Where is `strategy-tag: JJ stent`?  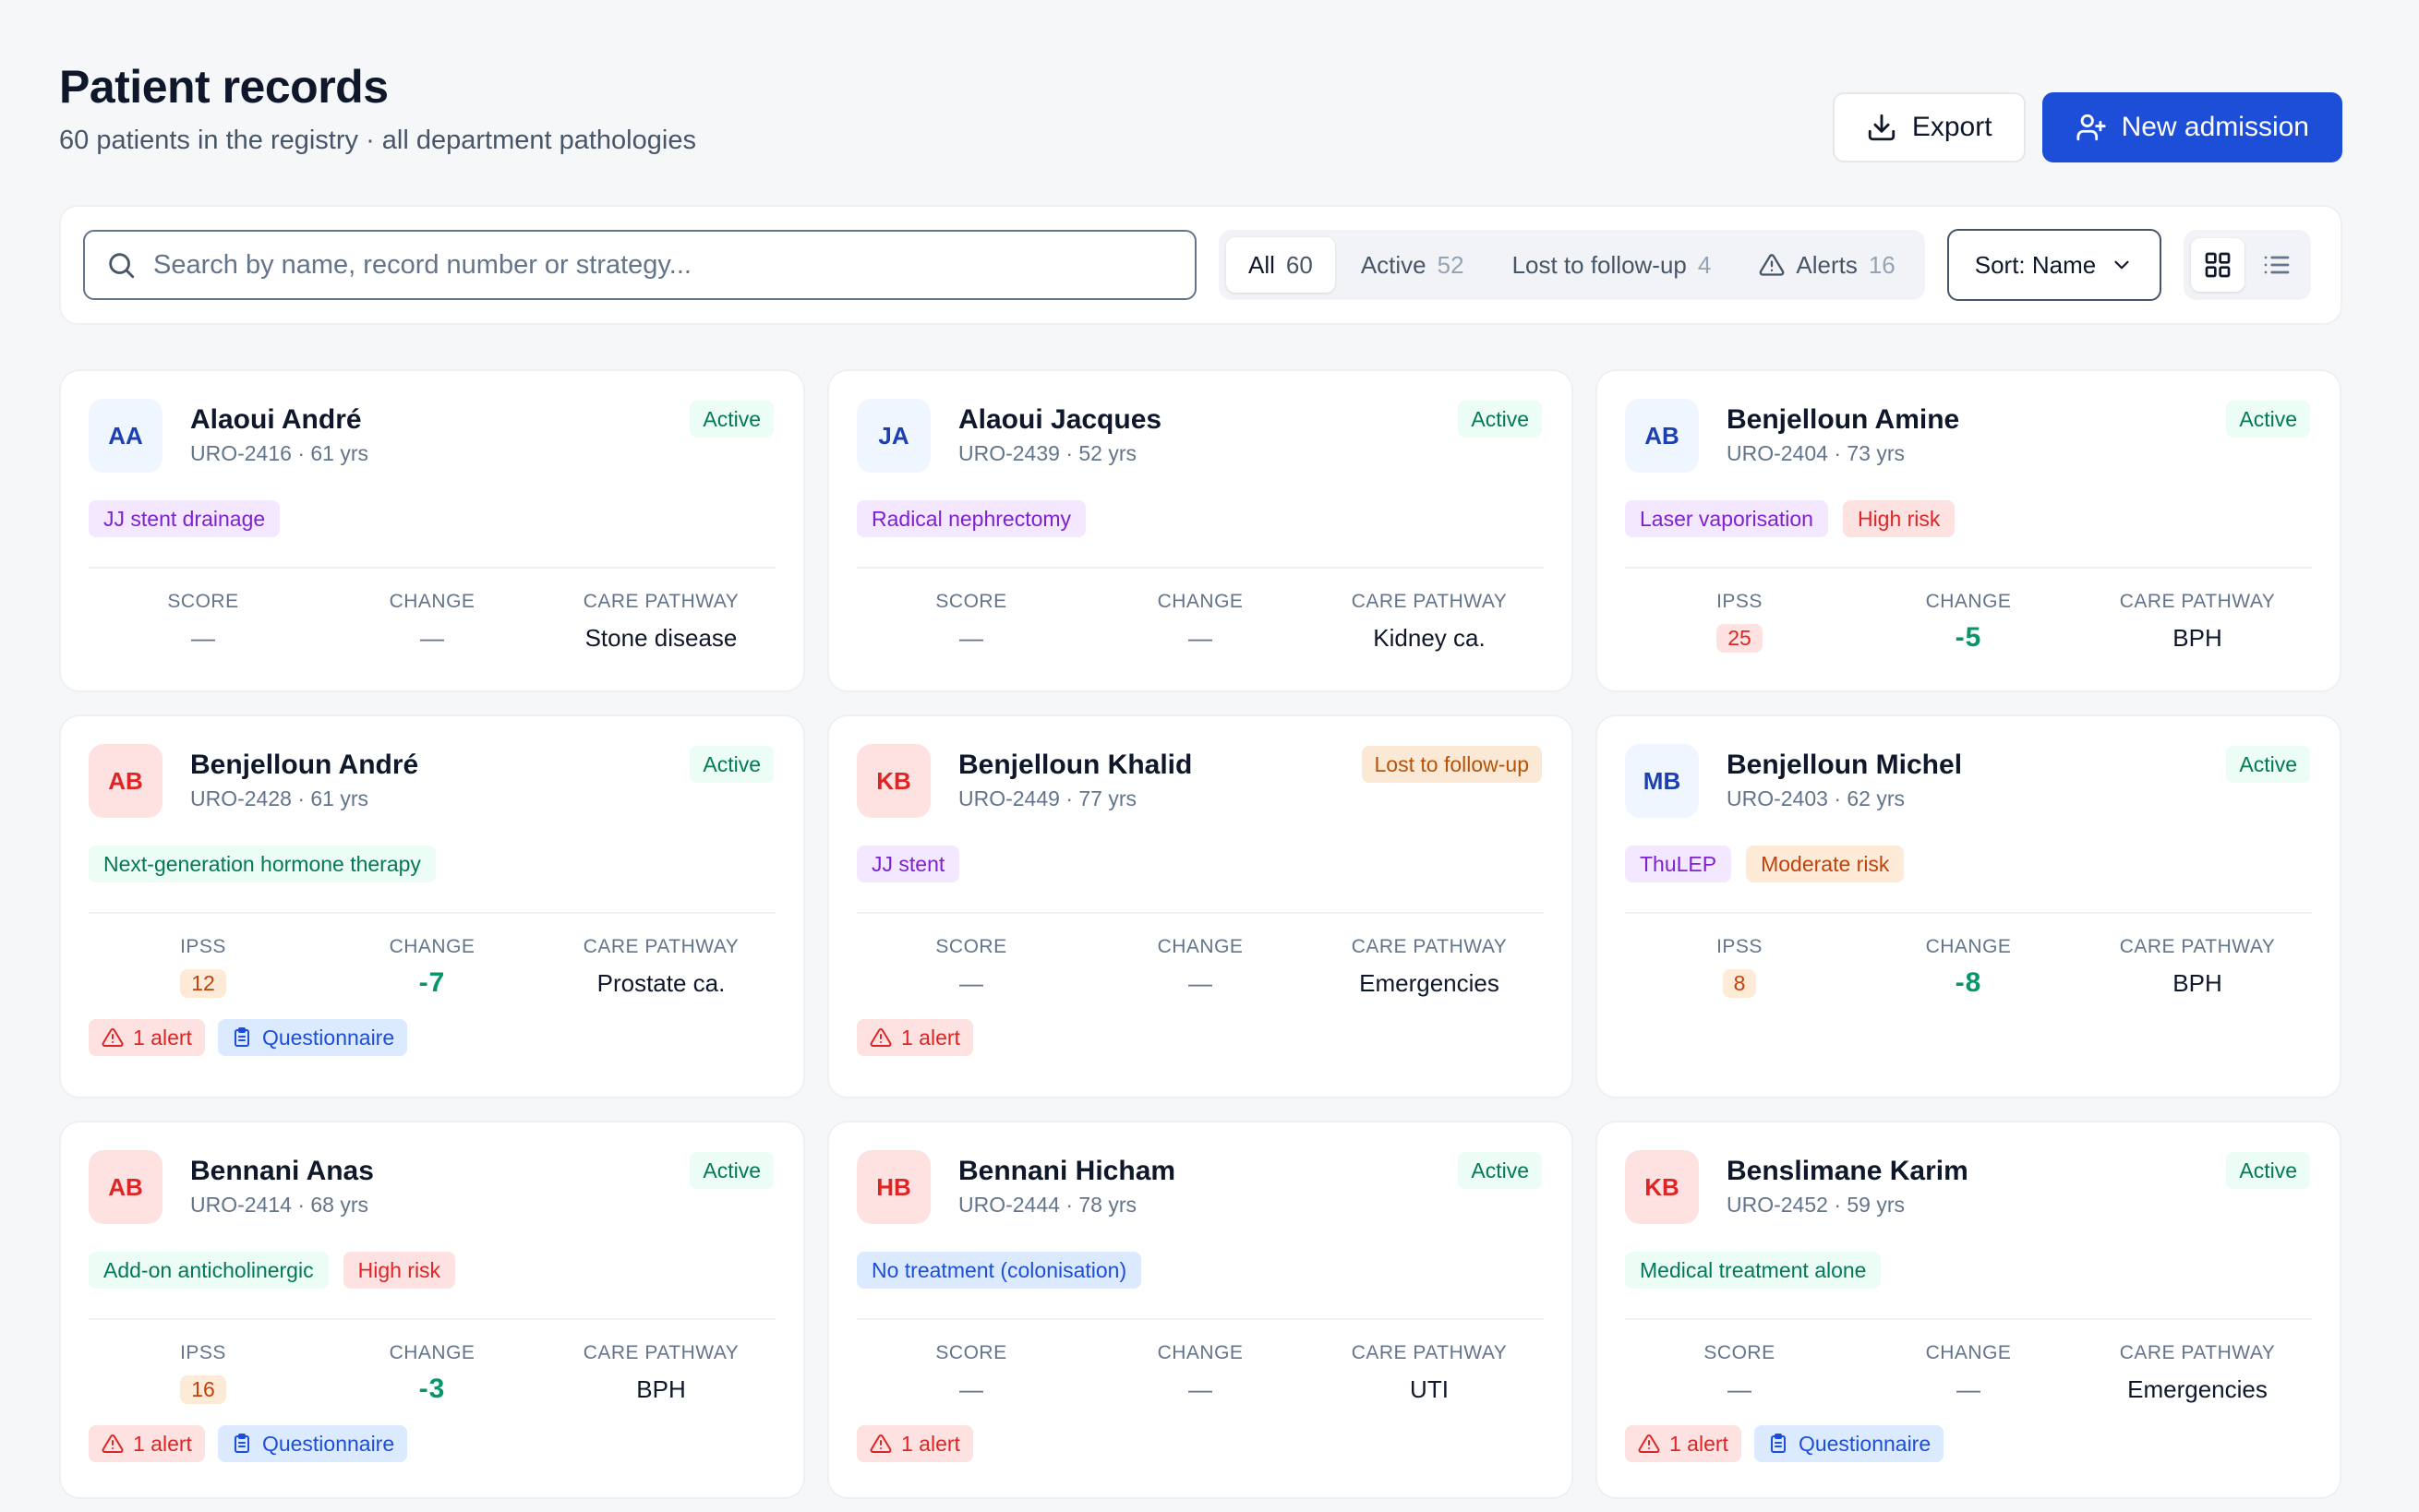 strategy-tag: JJ stent is located at coordinates (908, 864).